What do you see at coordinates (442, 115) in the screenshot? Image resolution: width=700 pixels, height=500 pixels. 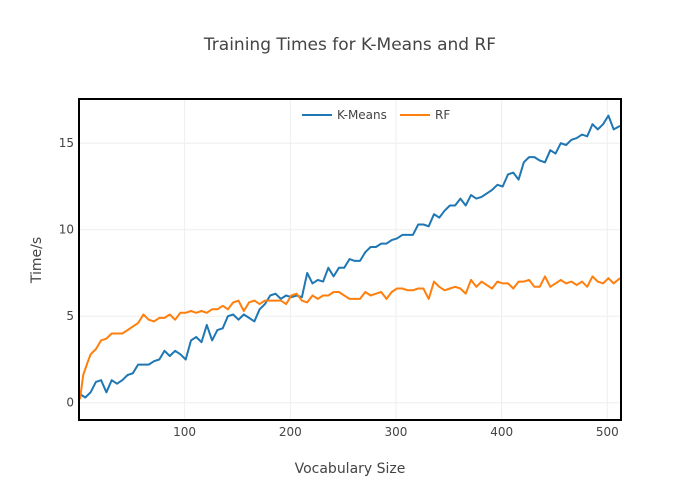 I see `legend-label-rf: RF` at bounding box center [442, 115].